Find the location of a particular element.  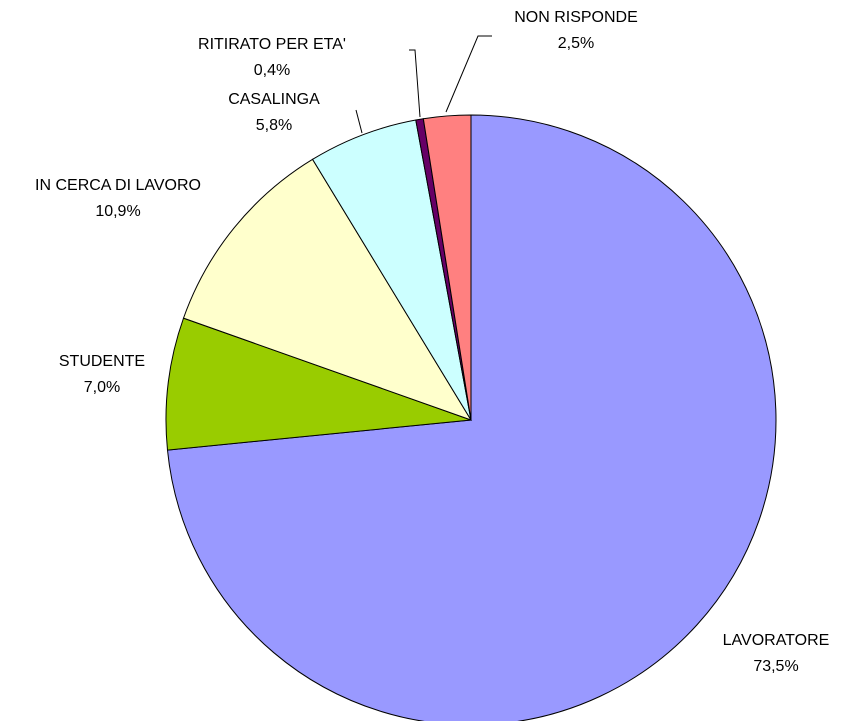

slice-label: IN CERCA DI LAVORO is located at coordinates (118, 185).